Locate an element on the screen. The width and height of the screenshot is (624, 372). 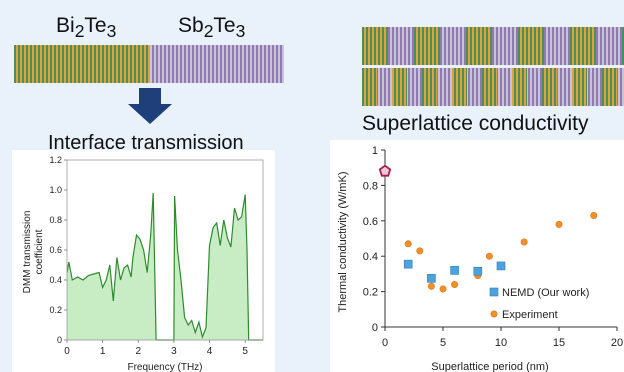
dmm-ylabel-line2: coefficient is located at coordinates (39, 251).